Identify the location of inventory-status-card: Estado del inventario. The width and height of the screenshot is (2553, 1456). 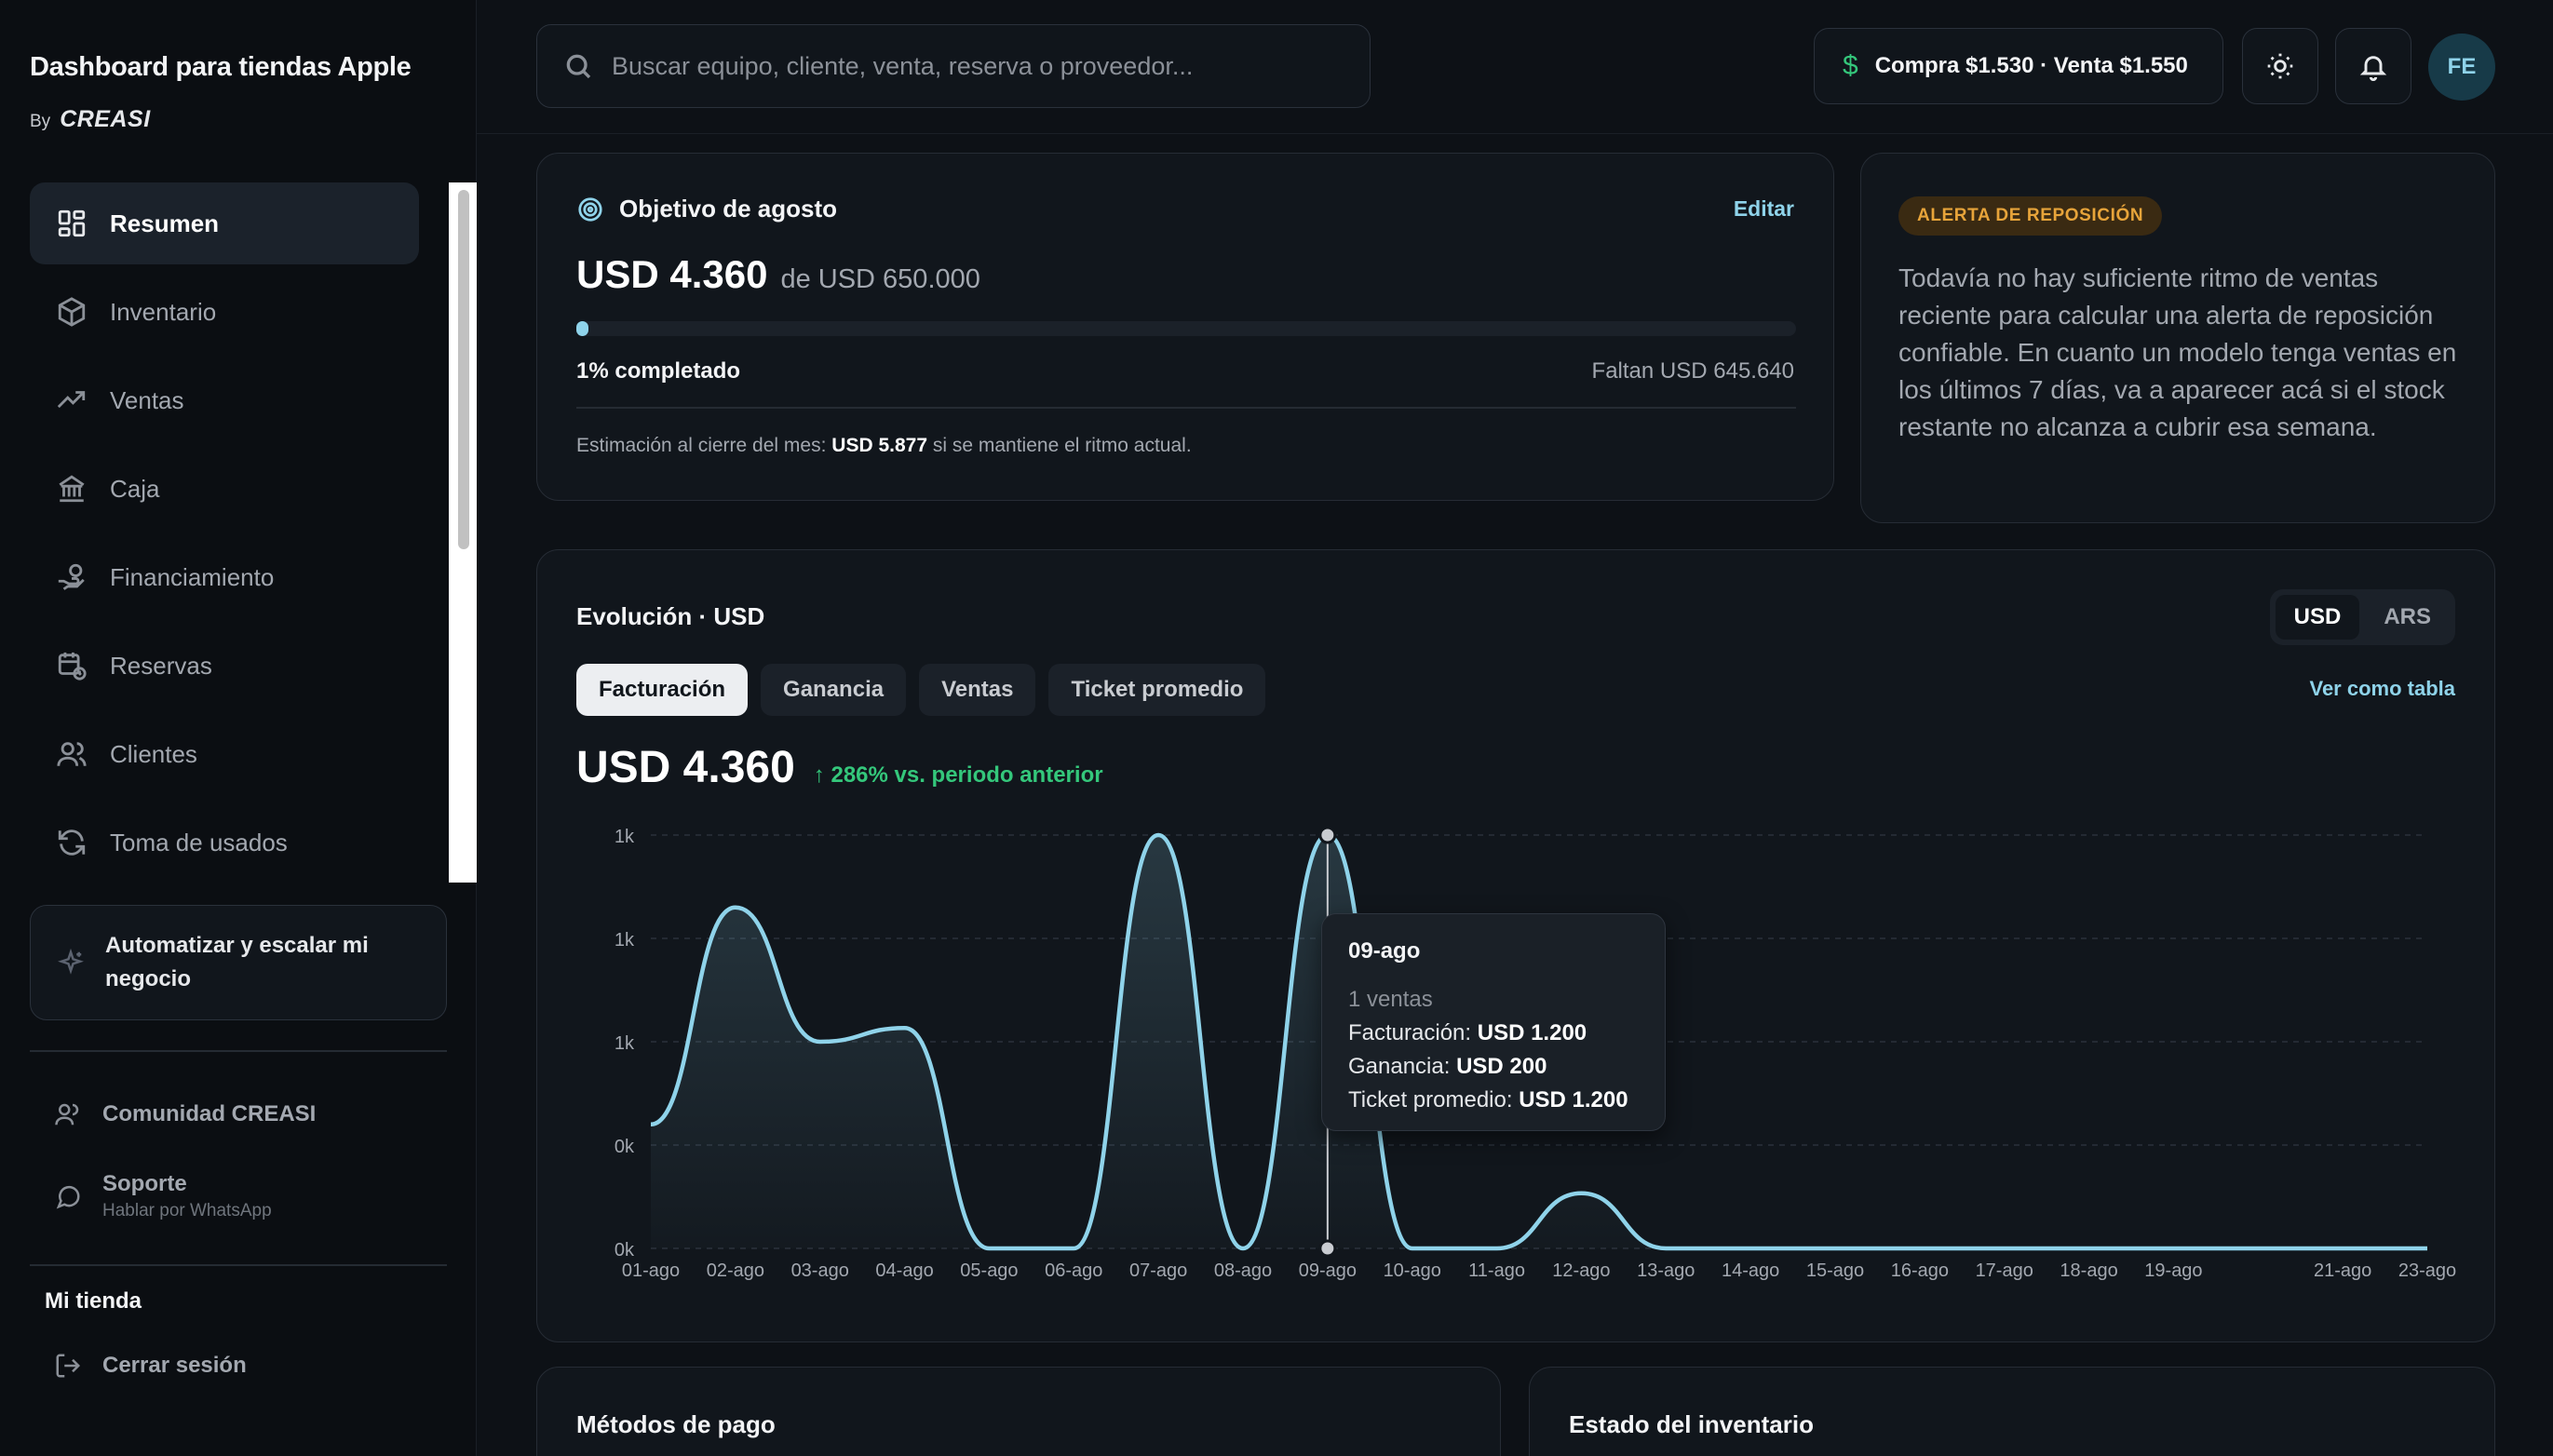
(2012, 1411).